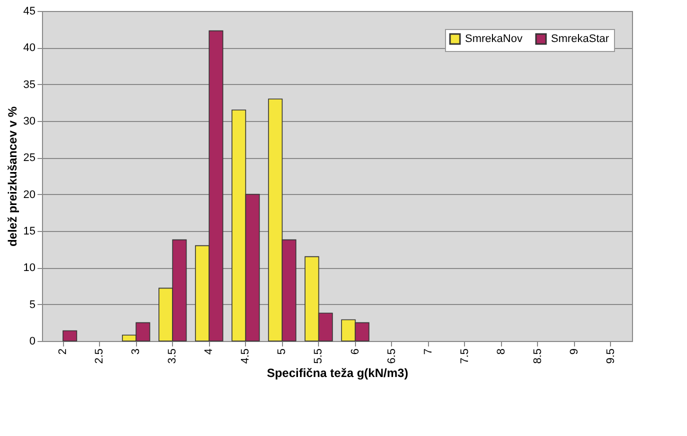 Image resolution: width=687 pixels, height=436 pixels. What do you see at coordinates (29, 194) in the screenshot?
I see `y-tick-label: 20` at bounding box center [29, 194].